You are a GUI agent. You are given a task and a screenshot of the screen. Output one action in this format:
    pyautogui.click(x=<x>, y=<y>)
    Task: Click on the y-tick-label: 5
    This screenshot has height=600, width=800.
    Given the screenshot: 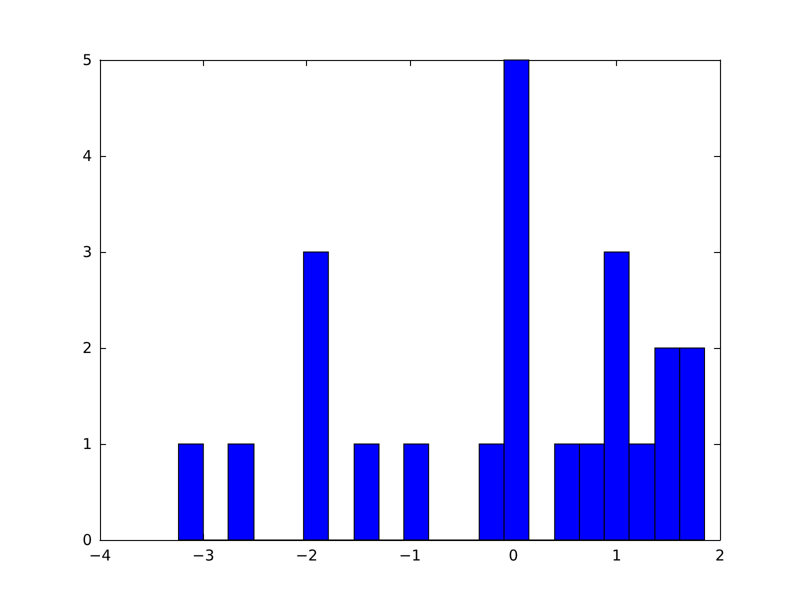 What is the action you would take?
    pyautogui.click(x=87, y=60)
    